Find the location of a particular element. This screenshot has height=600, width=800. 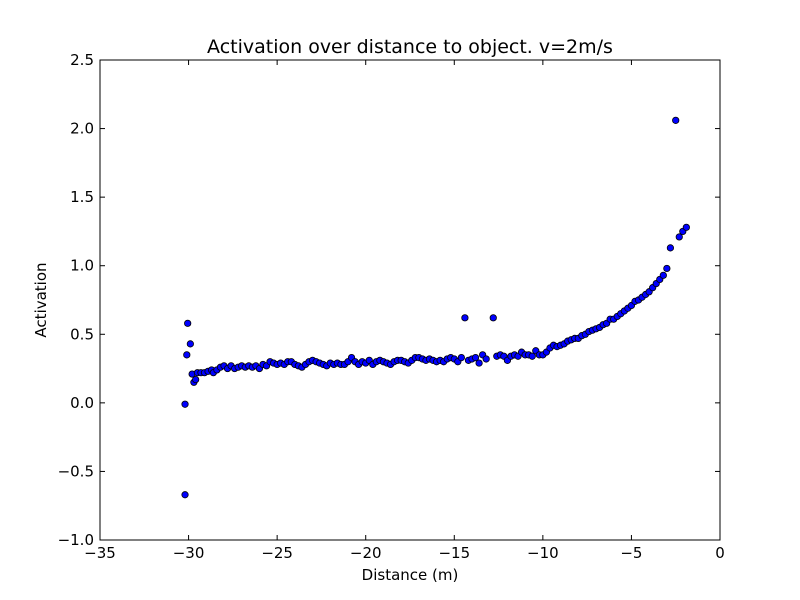

x-tick-label: −10 is located at coordinates (543, 553).